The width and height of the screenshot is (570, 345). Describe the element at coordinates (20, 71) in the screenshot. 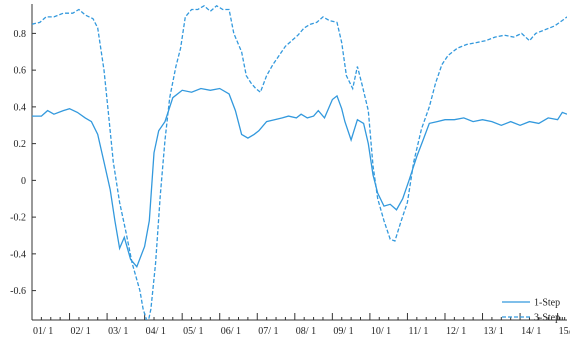

I see `y-tick-label: 0.6` at that location.